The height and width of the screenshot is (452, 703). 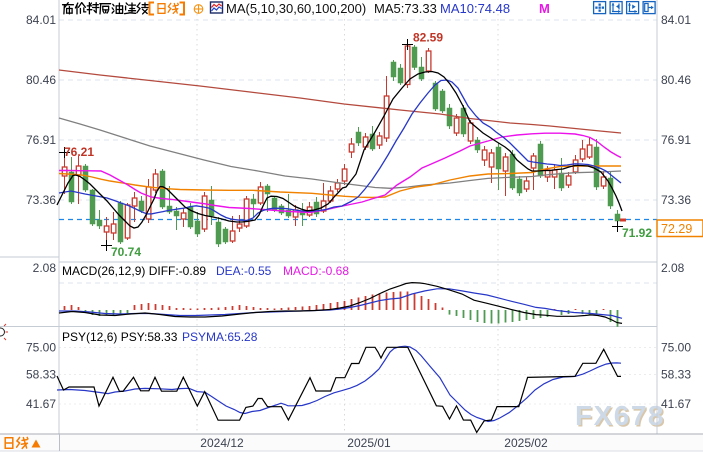 What do you see at coordinates (526, 443) in the screenshot?
I see `svg-text: 2025/02` at bounding box center [526, 443].